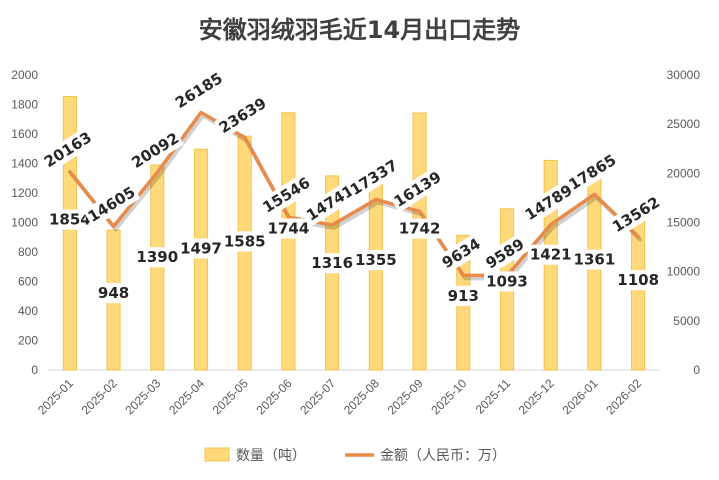 Image resolution: width=719 pixels, height=480 pixels. I want to click on bar-label: 1316, so click(332, 263).